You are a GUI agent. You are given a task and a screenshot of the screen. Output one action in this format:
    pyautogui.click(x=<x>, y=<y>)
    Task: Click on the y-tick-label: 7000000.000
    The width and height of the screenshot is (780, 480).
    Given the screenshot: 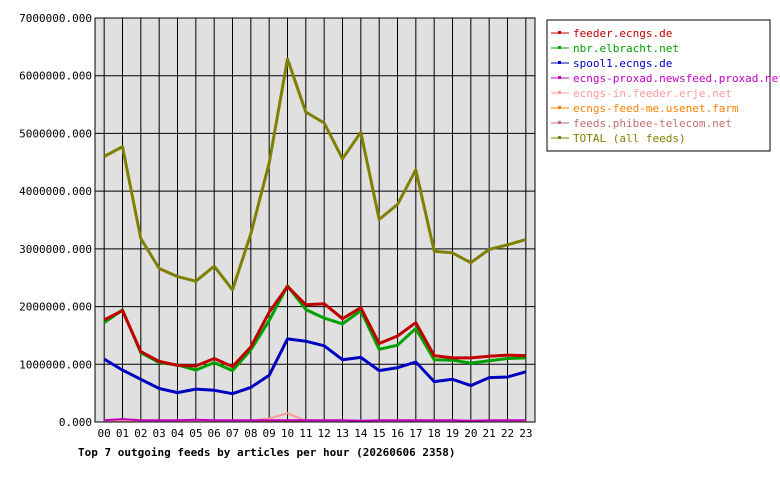 What is the action you would take?
    pyautogui.click(x=55, y=18)
    